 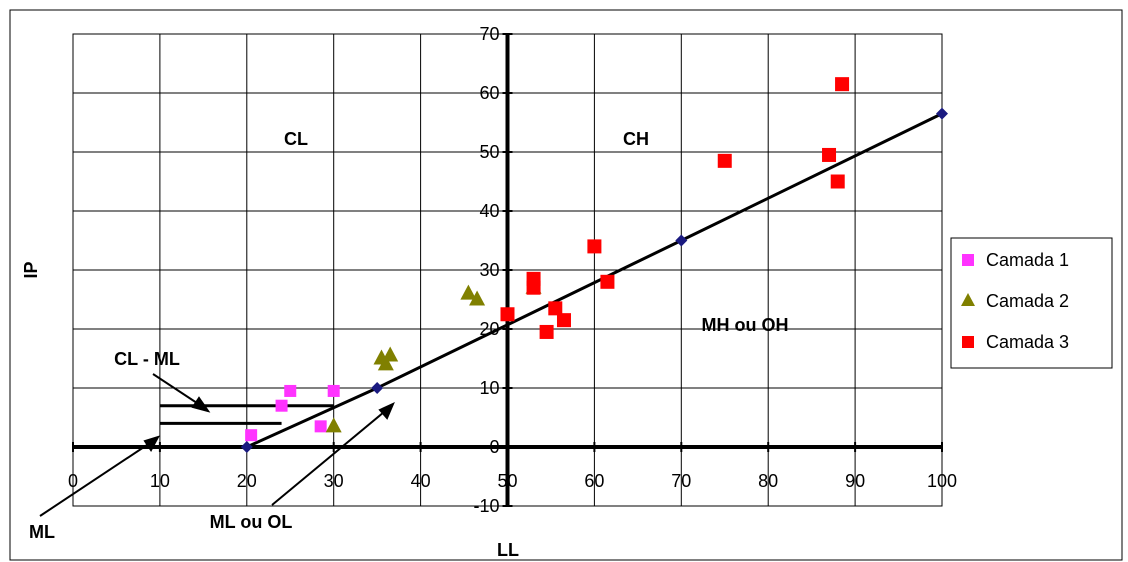 I want to click on x-tick-label: 50, so click(x=507, y=481).